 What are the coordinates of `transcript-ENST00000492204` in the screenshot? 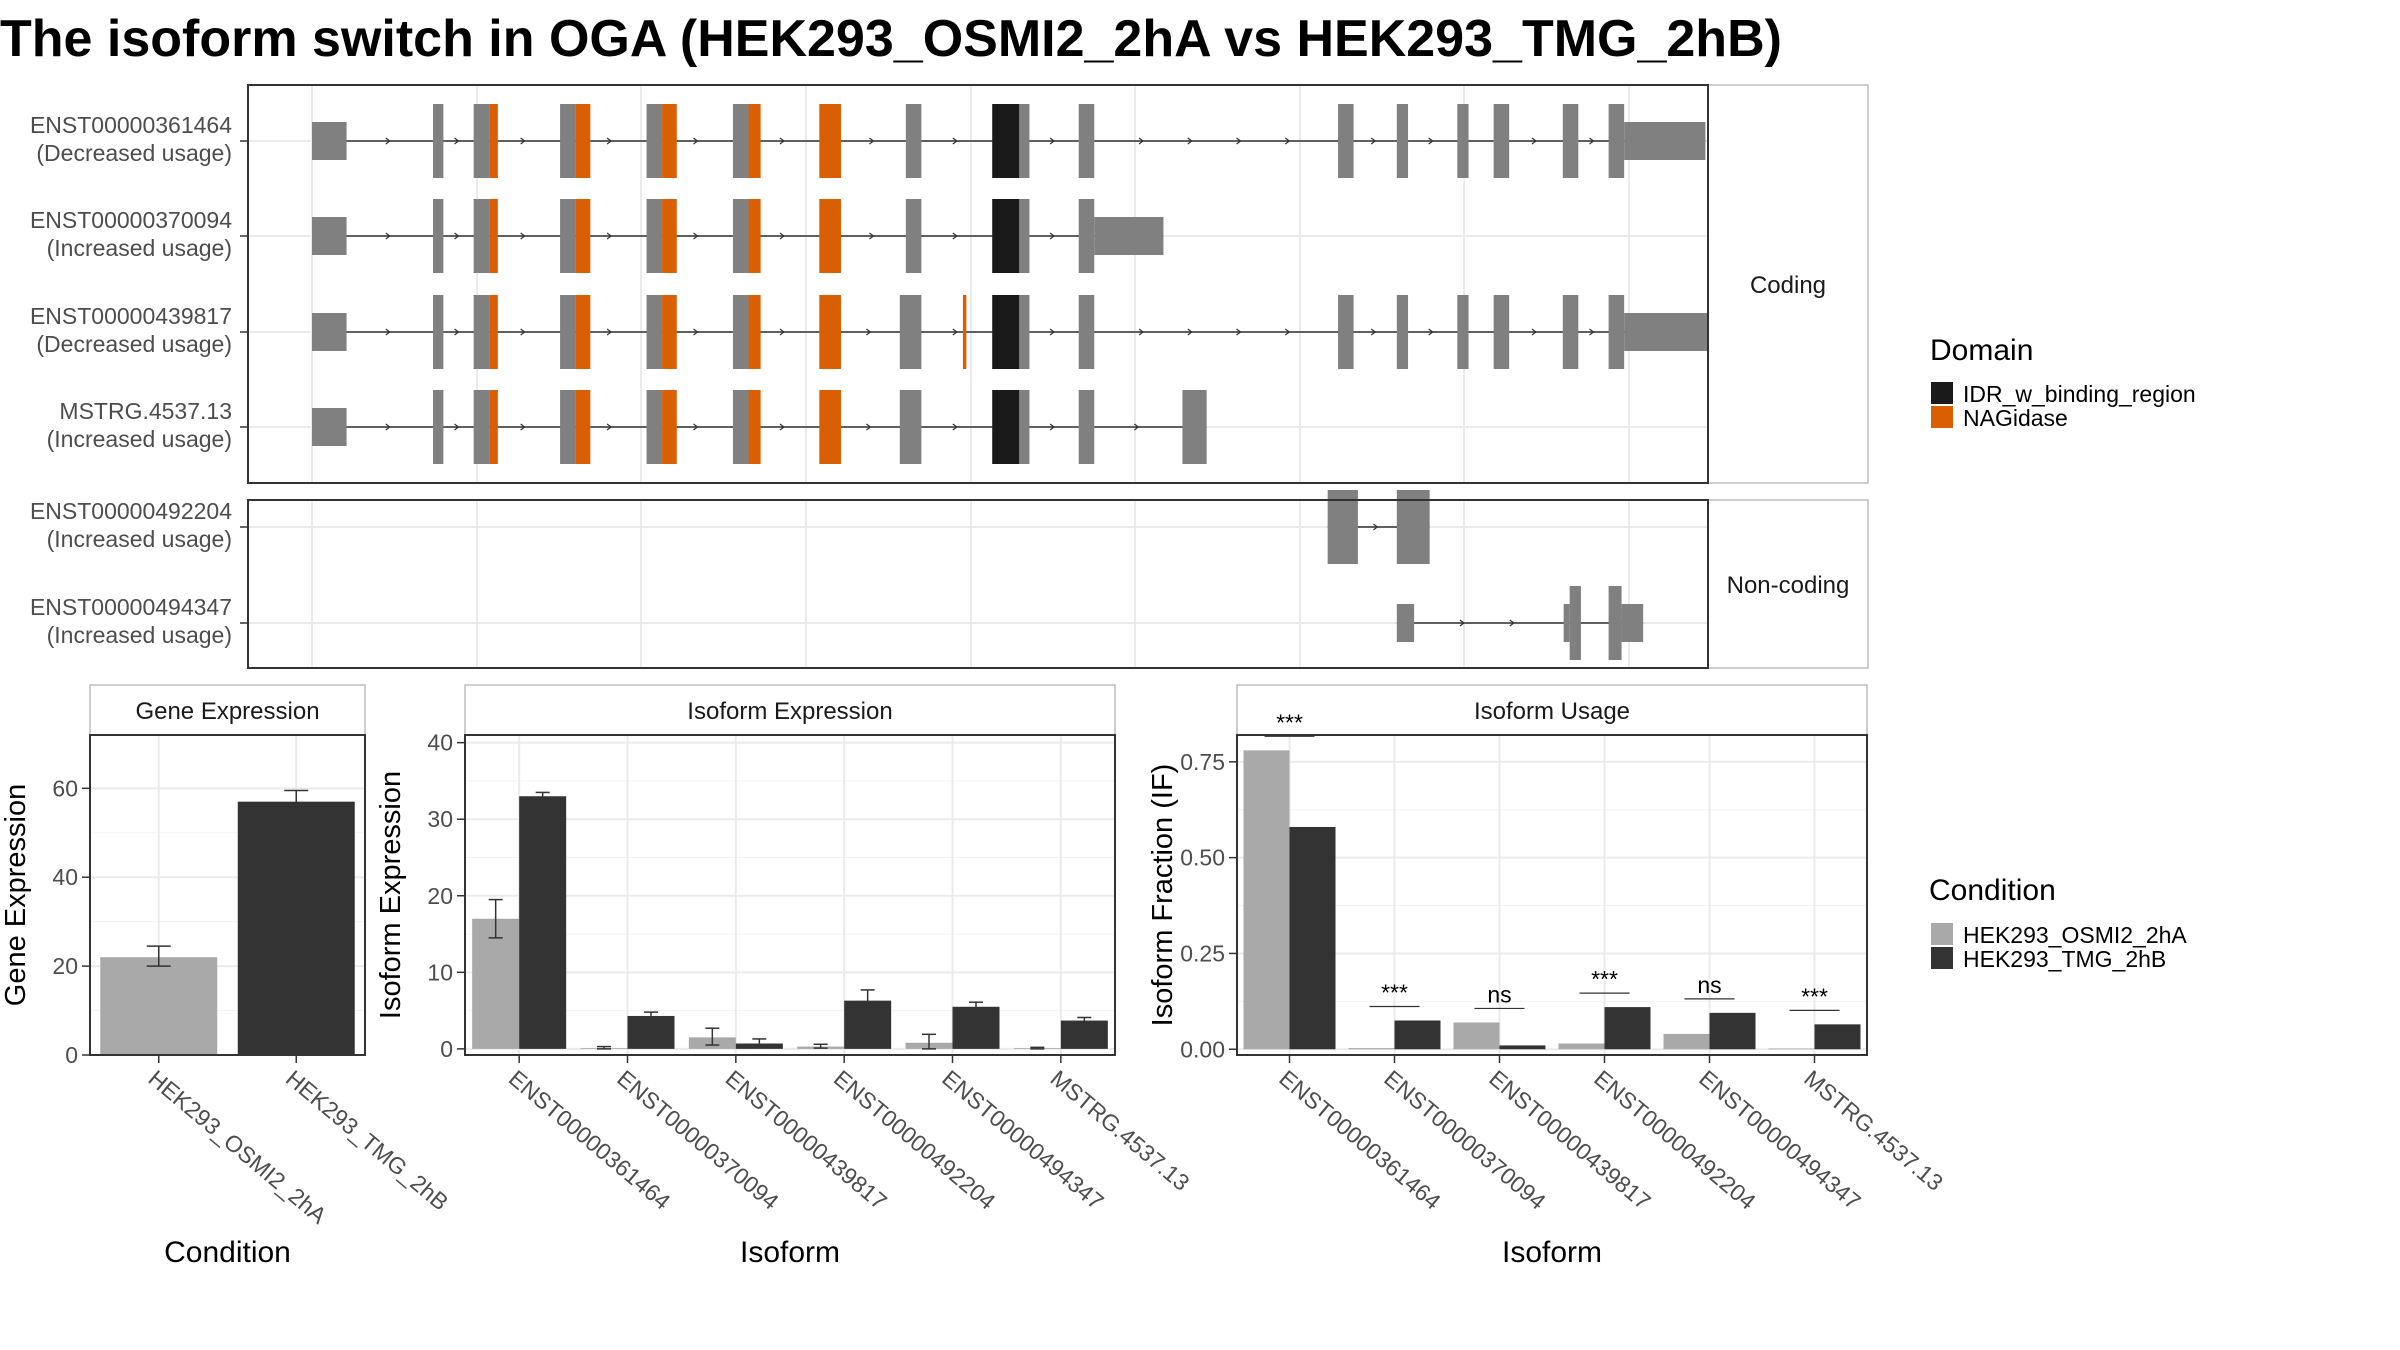 It's located at (1378, 527).